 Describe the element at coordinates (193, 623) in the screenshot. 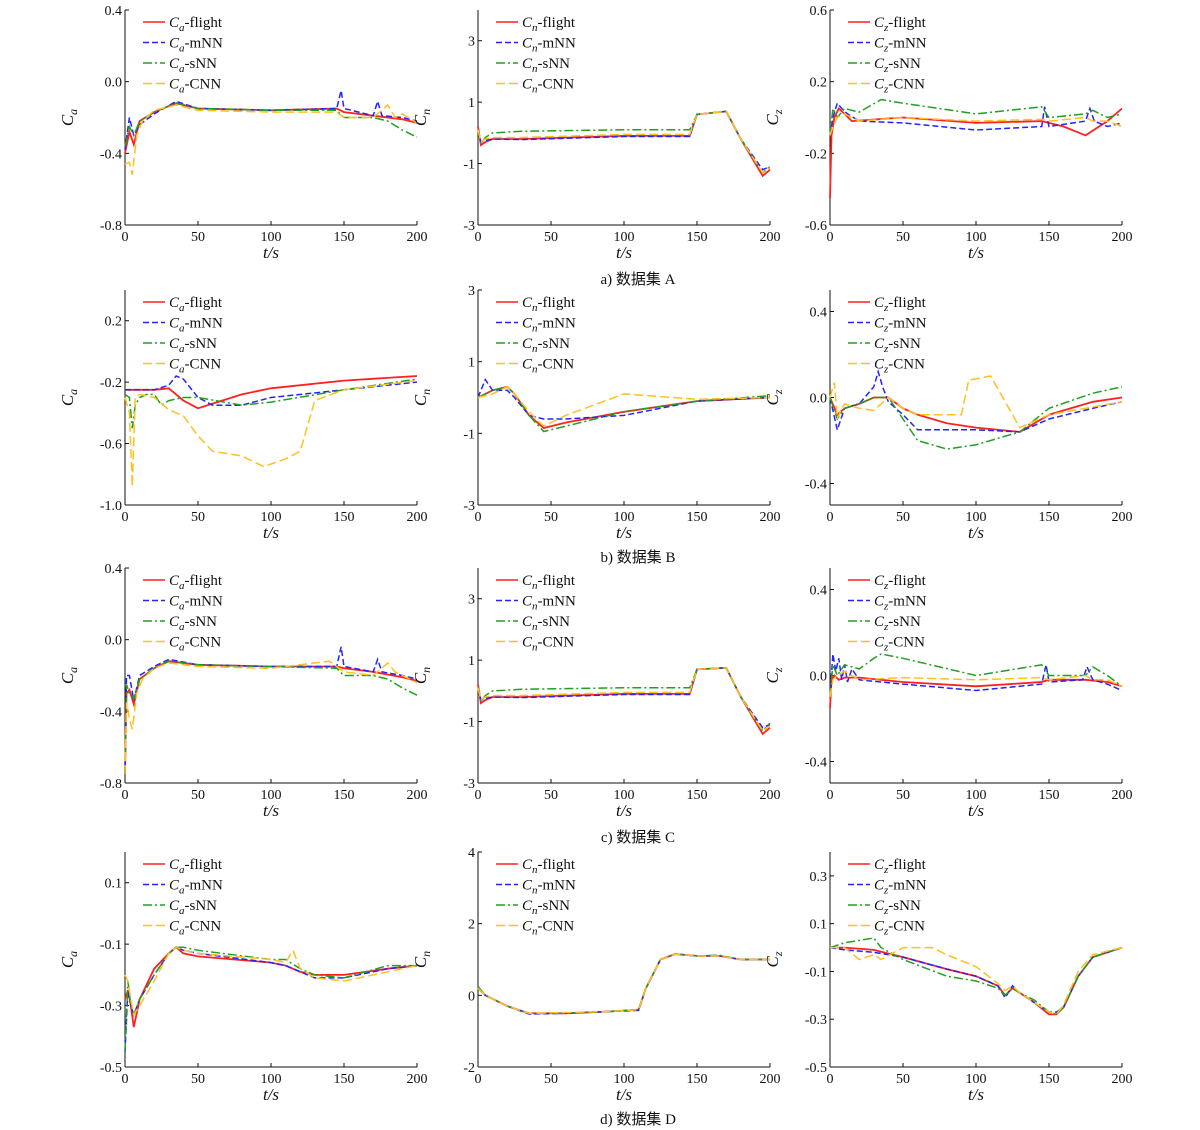

I see `legend-entry: Ca-sNN` at that location.